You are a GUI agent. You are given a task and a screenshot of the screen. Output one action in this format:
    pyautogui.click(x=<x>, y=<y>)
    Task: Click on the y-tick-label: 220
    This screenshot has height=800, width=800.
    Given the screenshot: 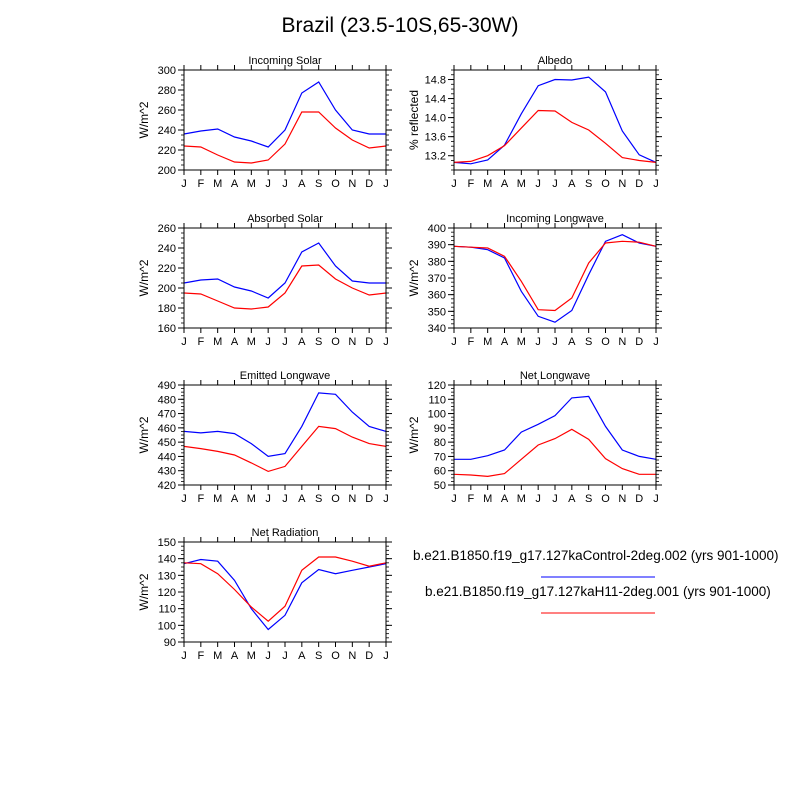 What is the action you would take?
    pyautogui.click(x=167, y=269)
    